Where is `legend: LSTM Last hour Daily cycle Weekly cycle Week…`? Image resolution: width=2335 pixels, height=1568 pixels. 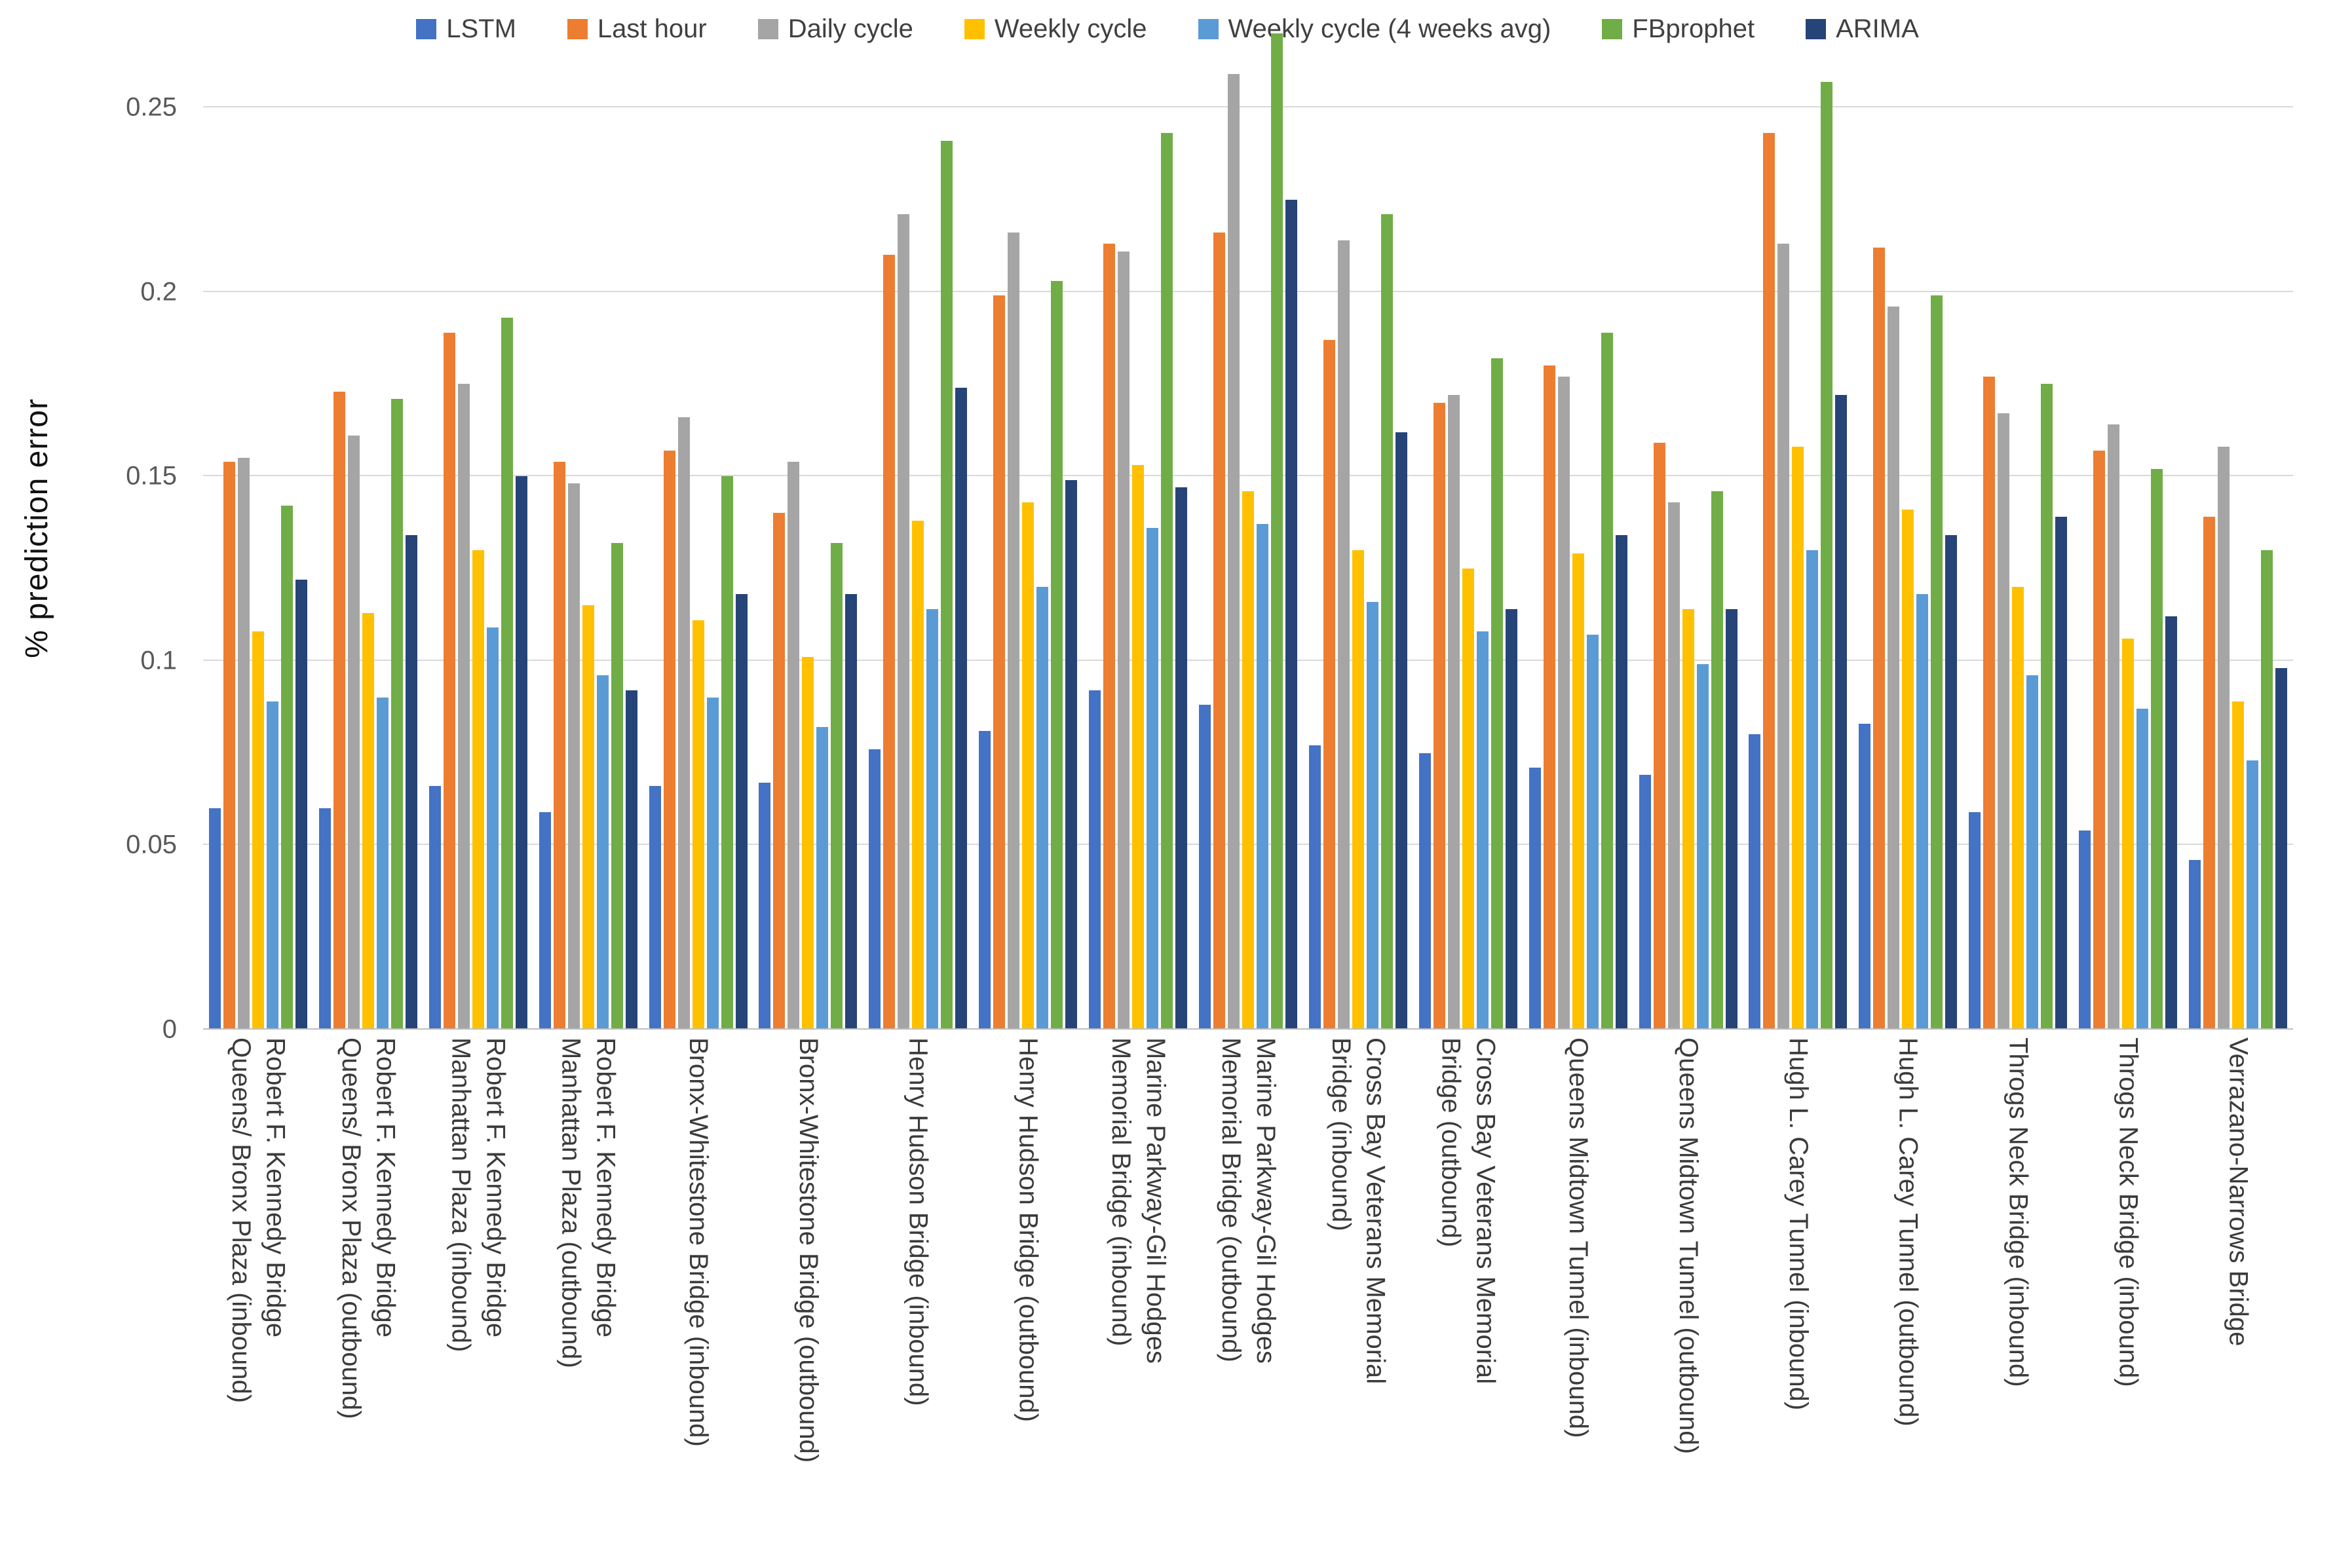
legend: LSTM Last hour Daily cycle Weekly cycle Week… is located at coordinates (1167, 29).